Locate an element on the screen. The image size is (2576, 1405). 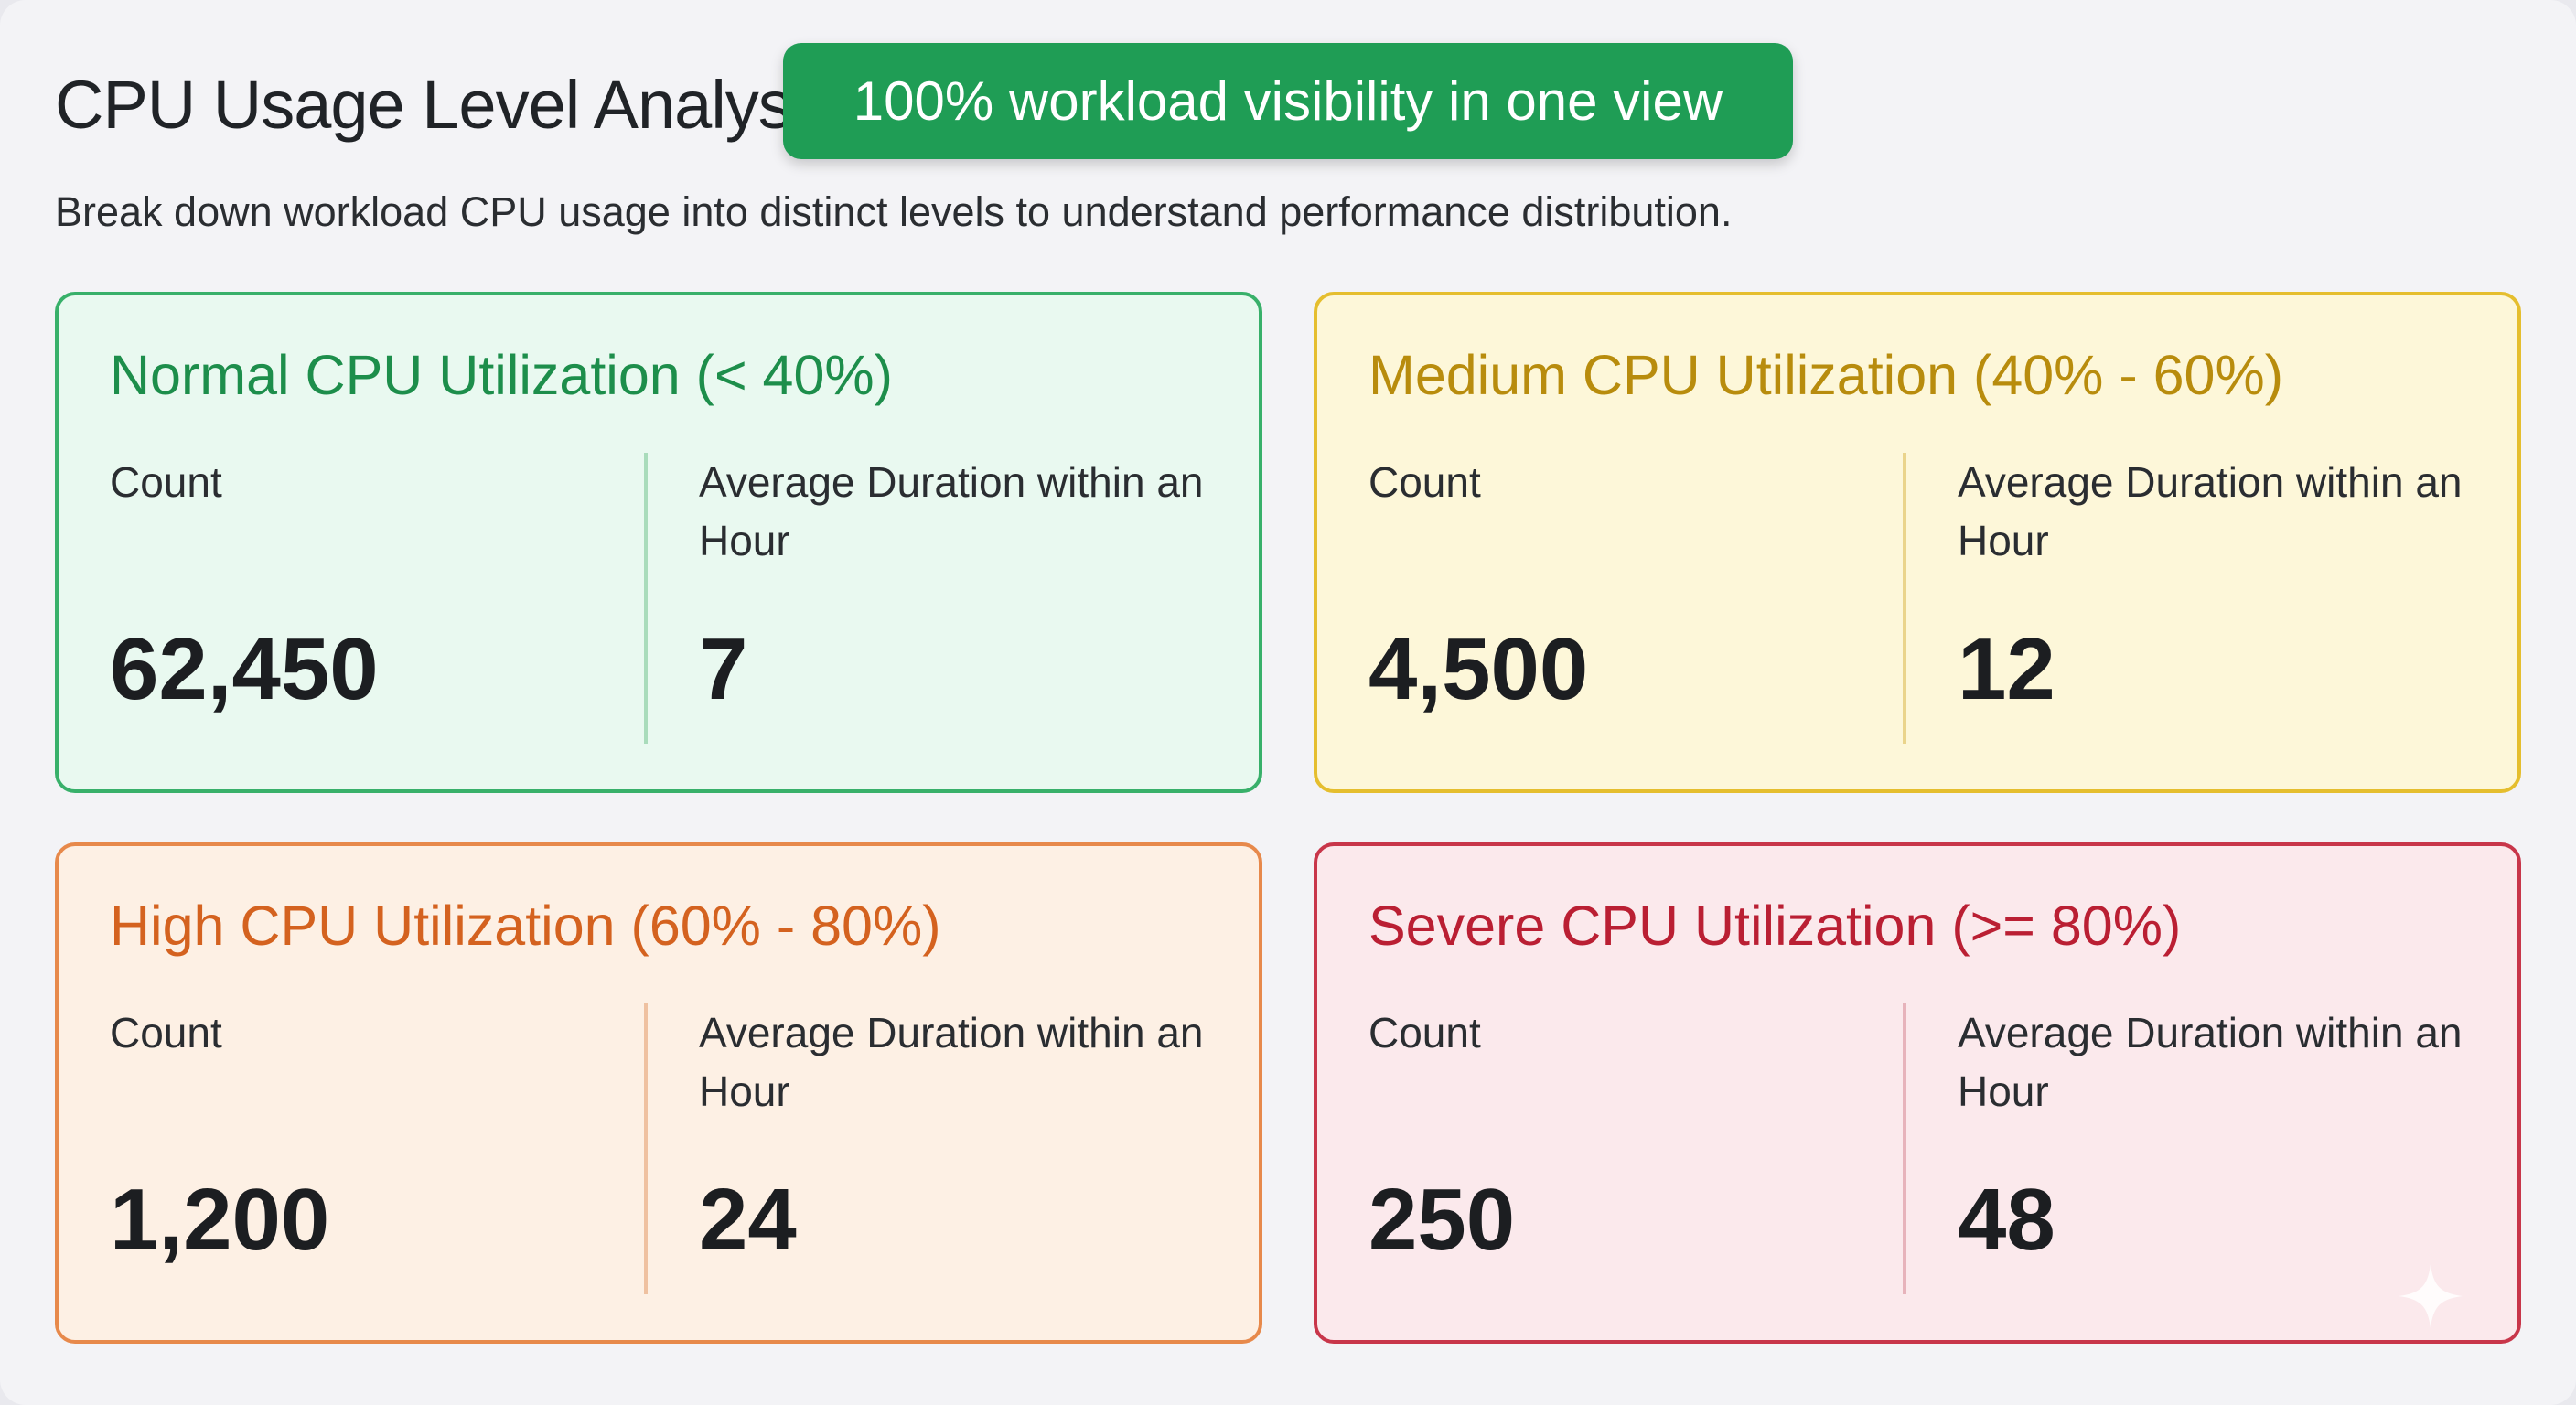
sparkle-icon is located at coordinates (2431, 1296).